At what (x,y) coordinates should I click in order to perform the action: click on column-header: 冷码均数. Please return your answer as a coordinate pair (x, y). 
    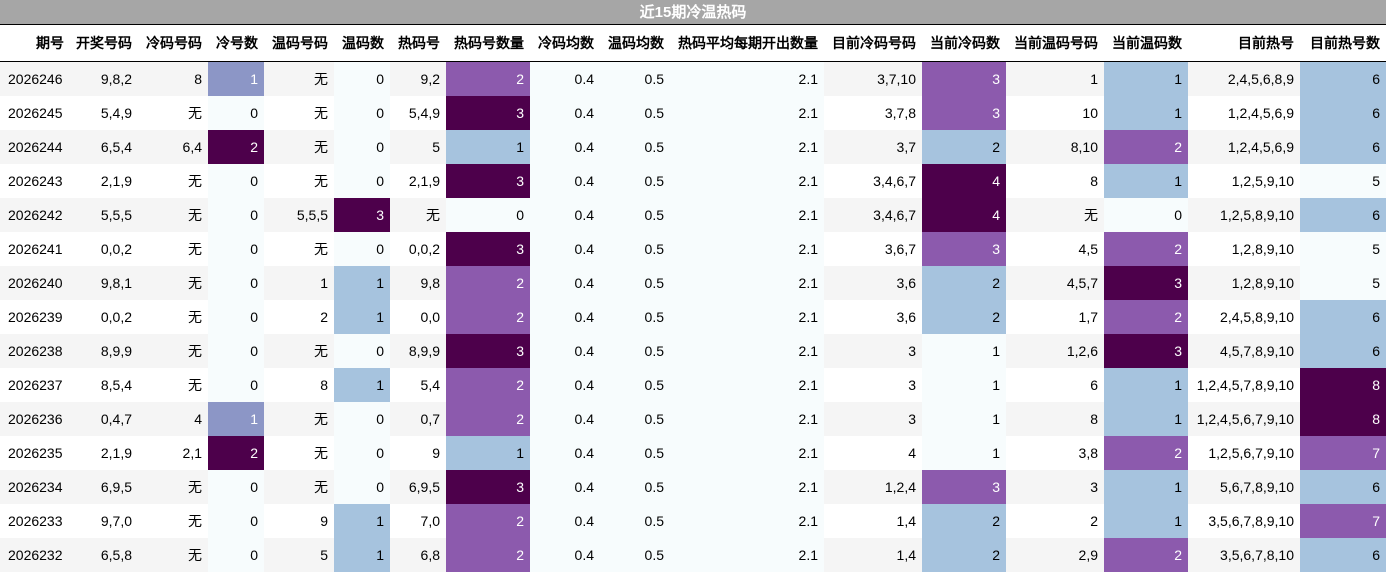
    Looking at the image, I should click on (565, 43).